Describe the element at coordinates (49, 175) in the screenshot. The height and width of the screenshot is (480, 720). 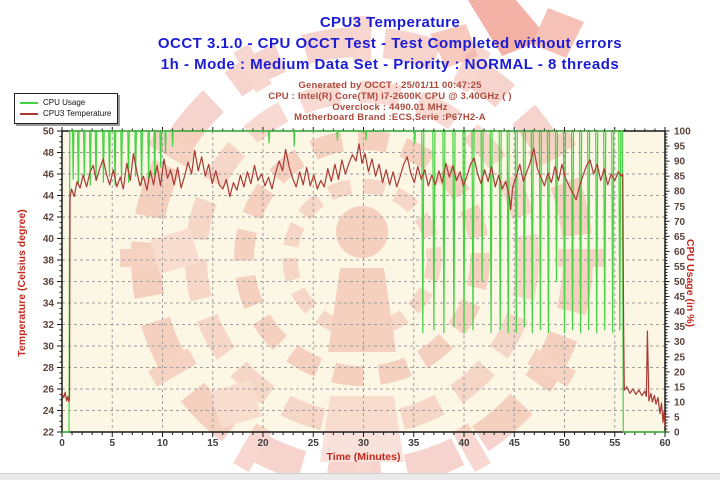
I see `y-left-tick-label: 46` at that location.